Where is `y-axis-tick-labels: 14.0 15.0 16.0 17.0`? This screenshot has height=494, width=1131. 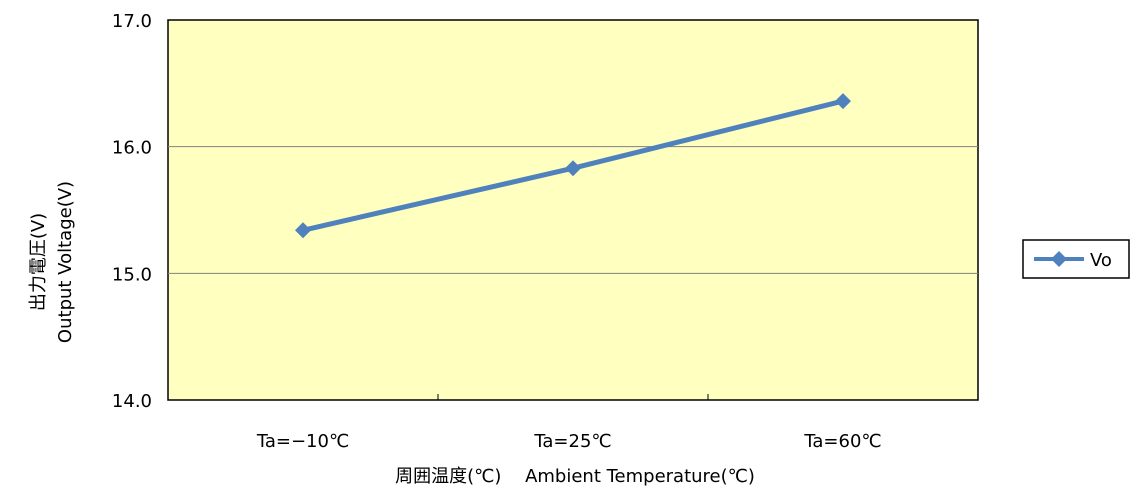 y-axis-tick-labels: 14.0 15.0 16.0 17.0 is located at coordinates (132, 211).